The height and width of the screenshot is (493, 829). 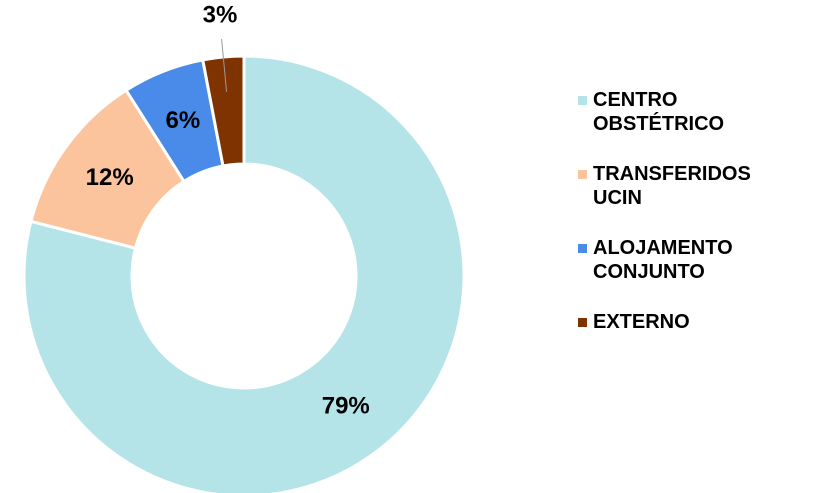 What do you see at coordinates (641, 322) in the screenshot?
I see `legend-label: EXTERNO` at bounding box center [641, 322].